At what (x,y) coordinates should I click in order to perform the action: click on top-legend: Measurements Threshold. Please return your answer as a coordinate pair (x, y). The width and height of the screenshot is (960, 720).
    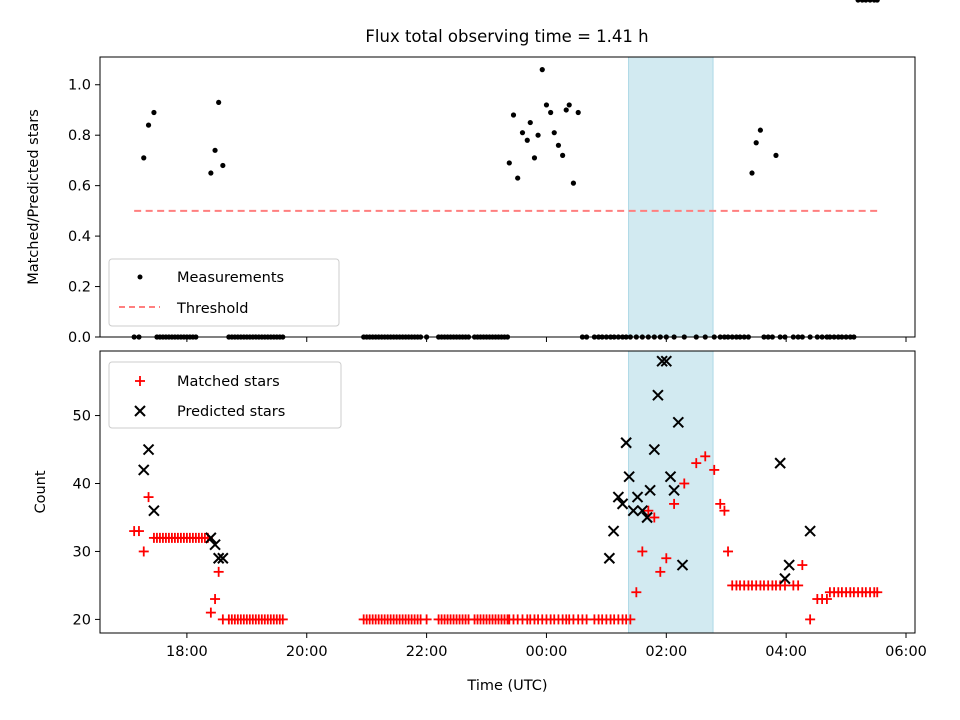
    Looking at the image, I should click on (224, 292).